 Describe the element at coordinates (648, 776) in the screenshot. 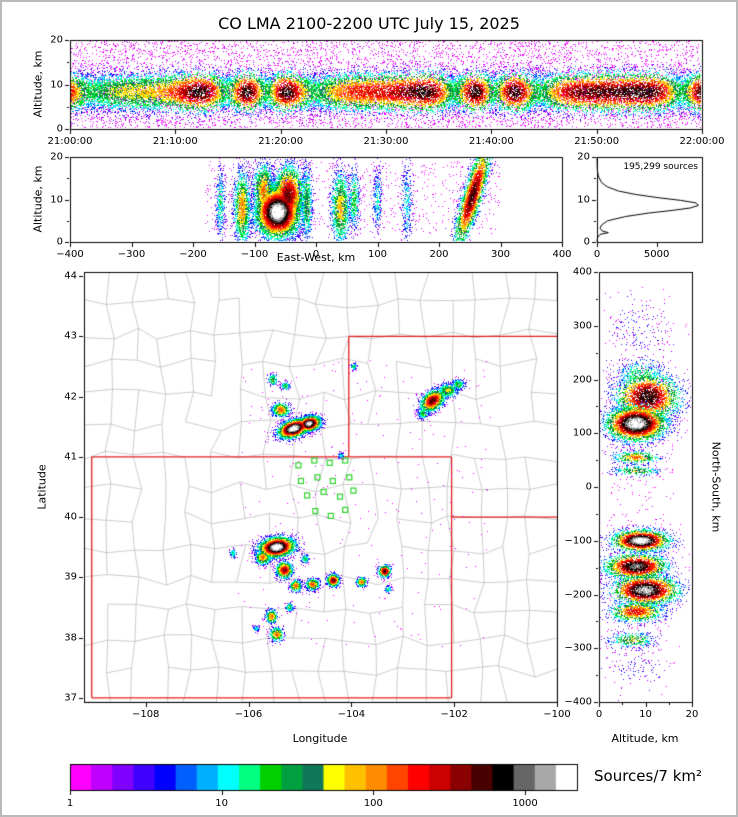

I see `colorbar-label: Sources/7 km²` at that location.